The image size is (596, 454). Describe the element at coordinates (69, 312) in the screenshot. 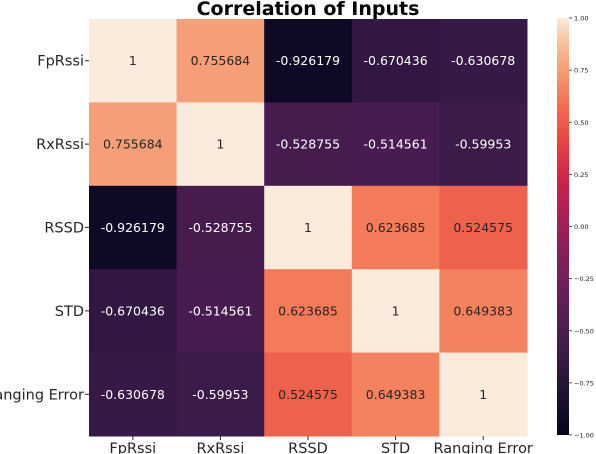

I see `y-tick-label: STD` at that location.